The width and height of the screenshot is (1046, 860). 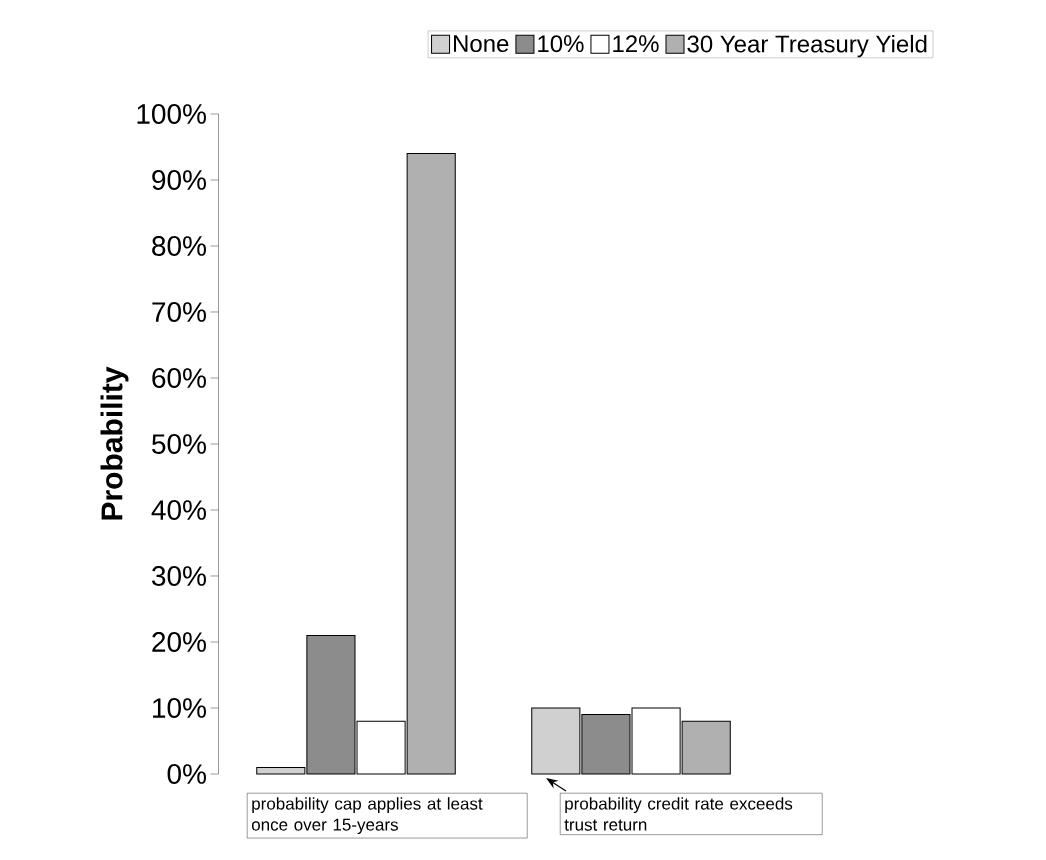 I want to click on y-tick-label: 10%, so click(x=179, y=708).